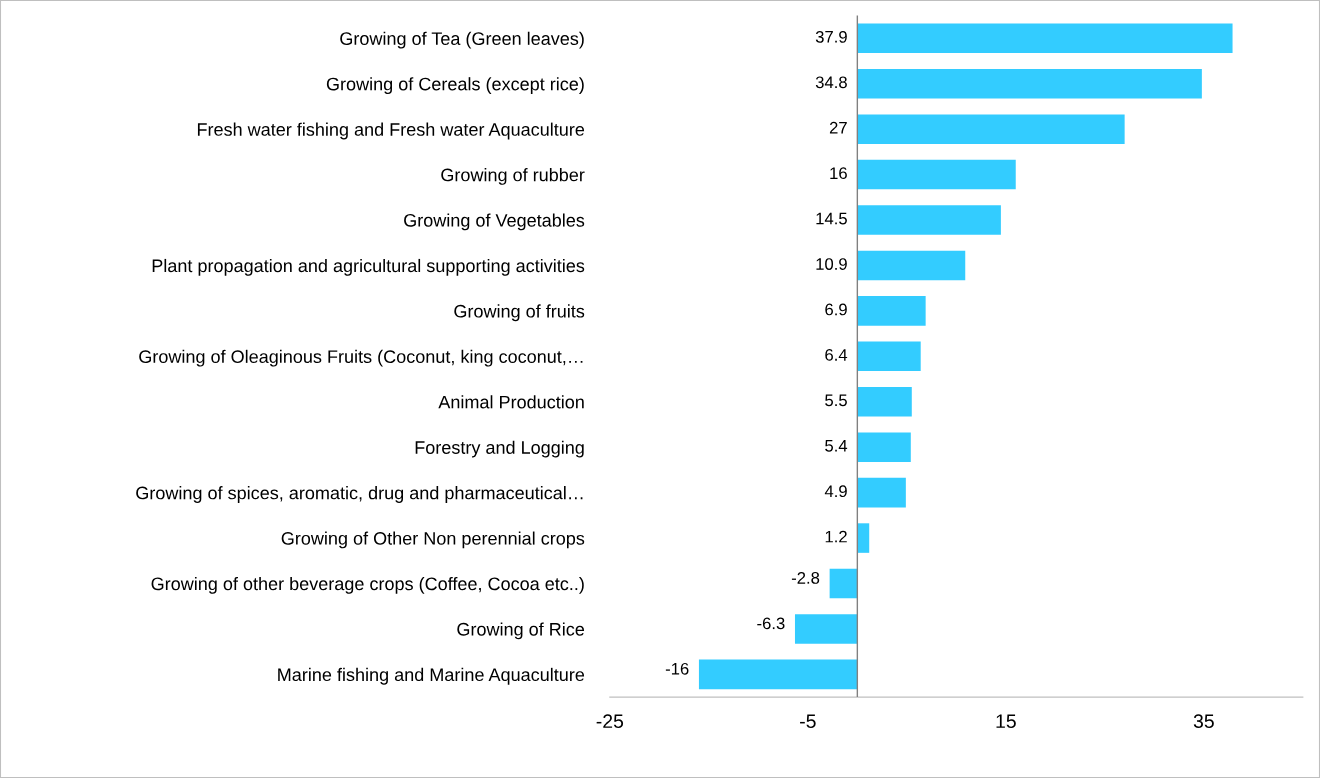 The image size is (1320, 778). What do you see at coordinates (499, 449) in the screenshot?
I see `y-tick-label: Forestry and Logging` at bounding box center [499, 449].